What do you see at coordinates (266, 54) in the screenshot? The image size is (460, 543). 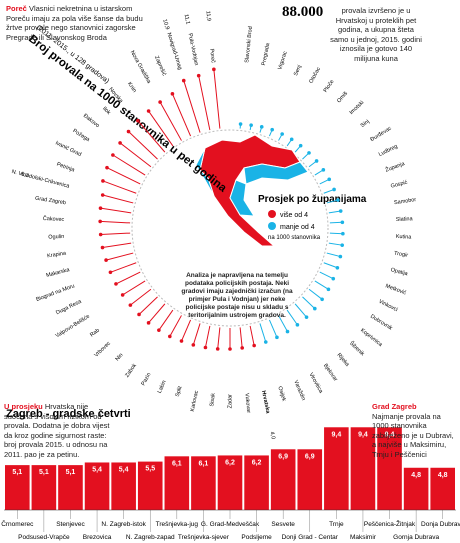 I see `city-label: Pregrada` at bounding box center [266, 54].